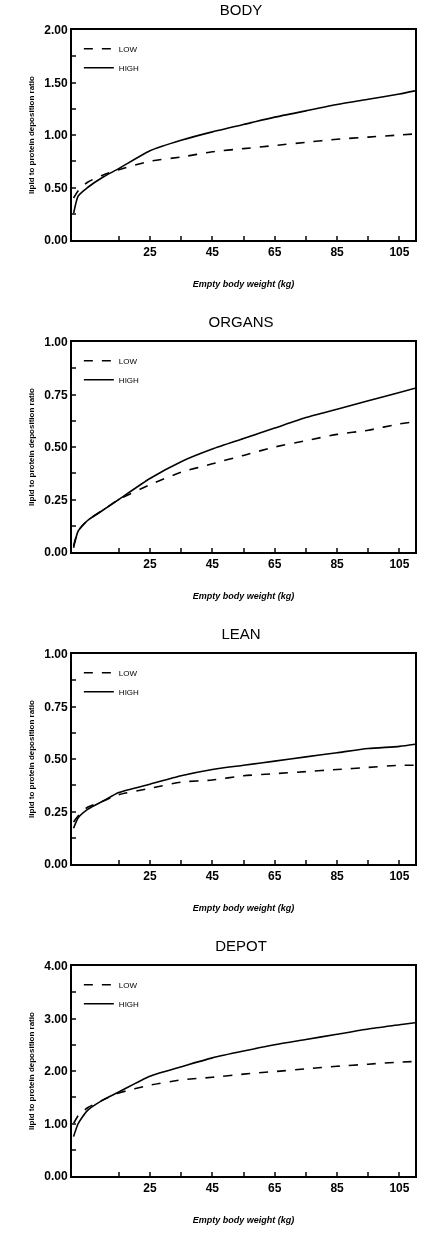  I want to click on y-tick-label: 3.00, so click(56, 1018).